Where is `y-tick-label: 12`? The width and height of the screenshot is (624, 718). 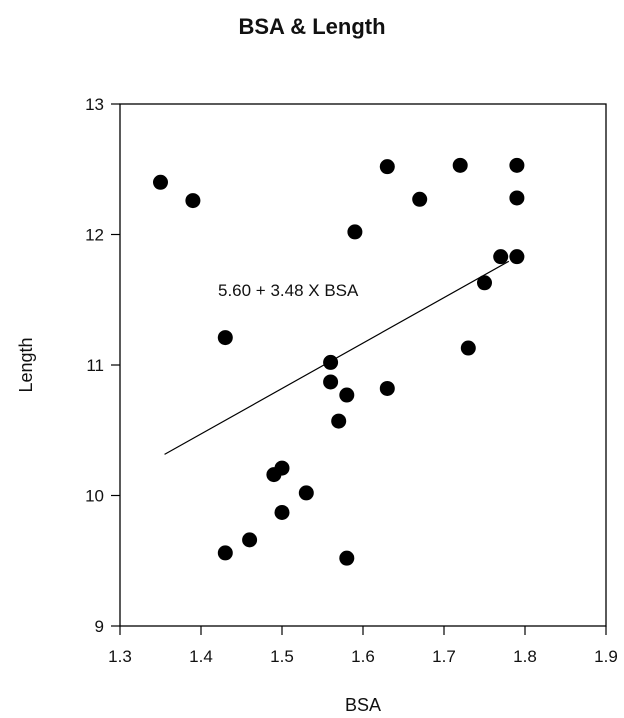
y-tick-label: 12 is located at coordinates (94, 235).